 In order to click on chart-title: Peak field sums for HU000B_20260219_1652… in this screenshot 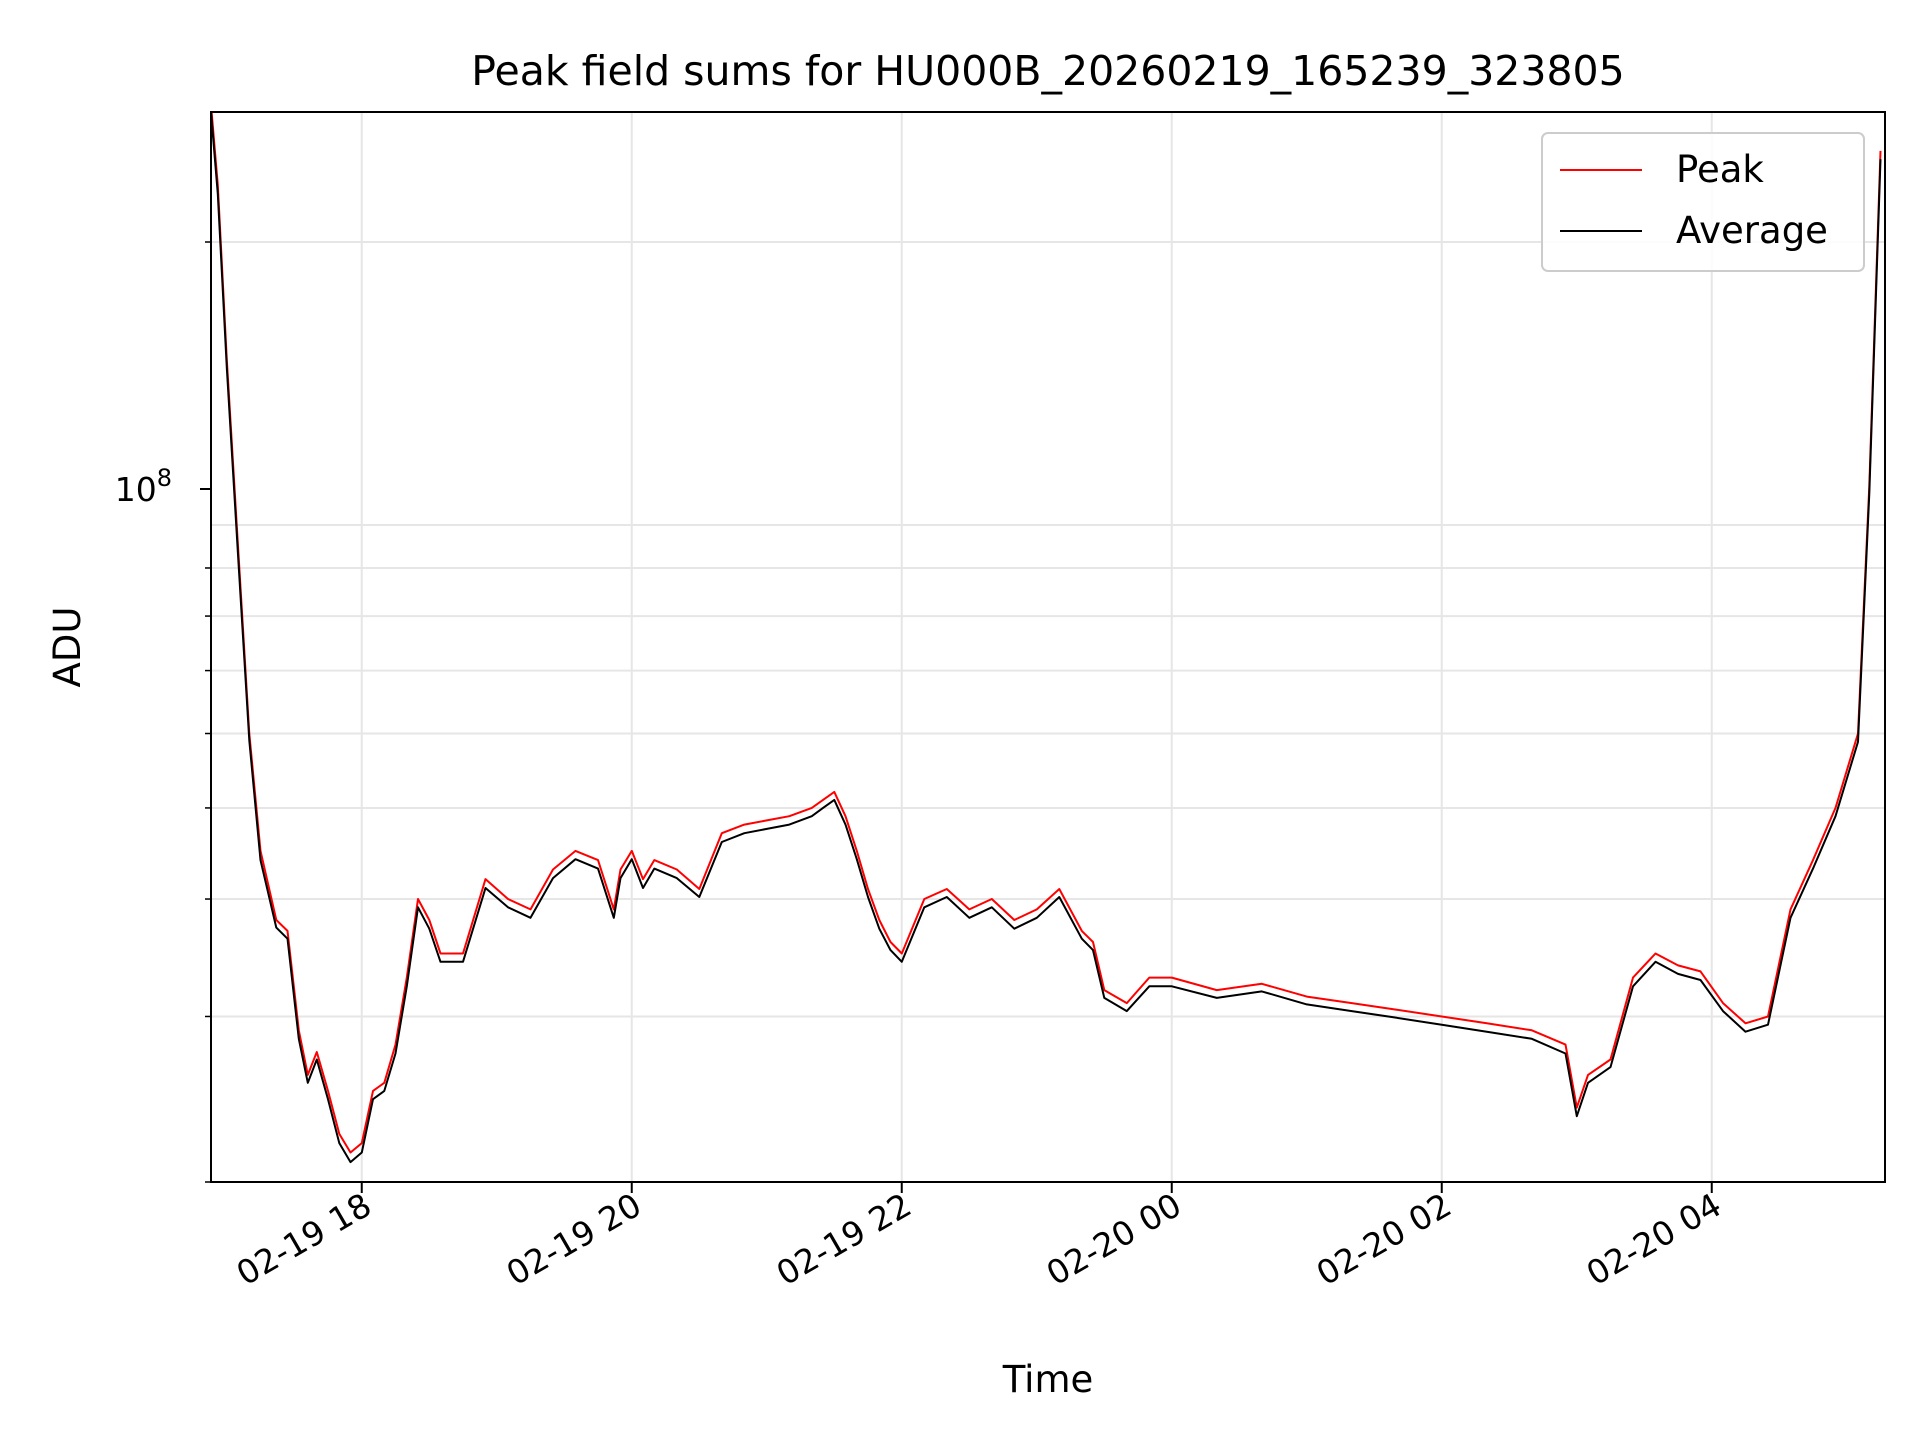, I will do `click(1047, 71)`.